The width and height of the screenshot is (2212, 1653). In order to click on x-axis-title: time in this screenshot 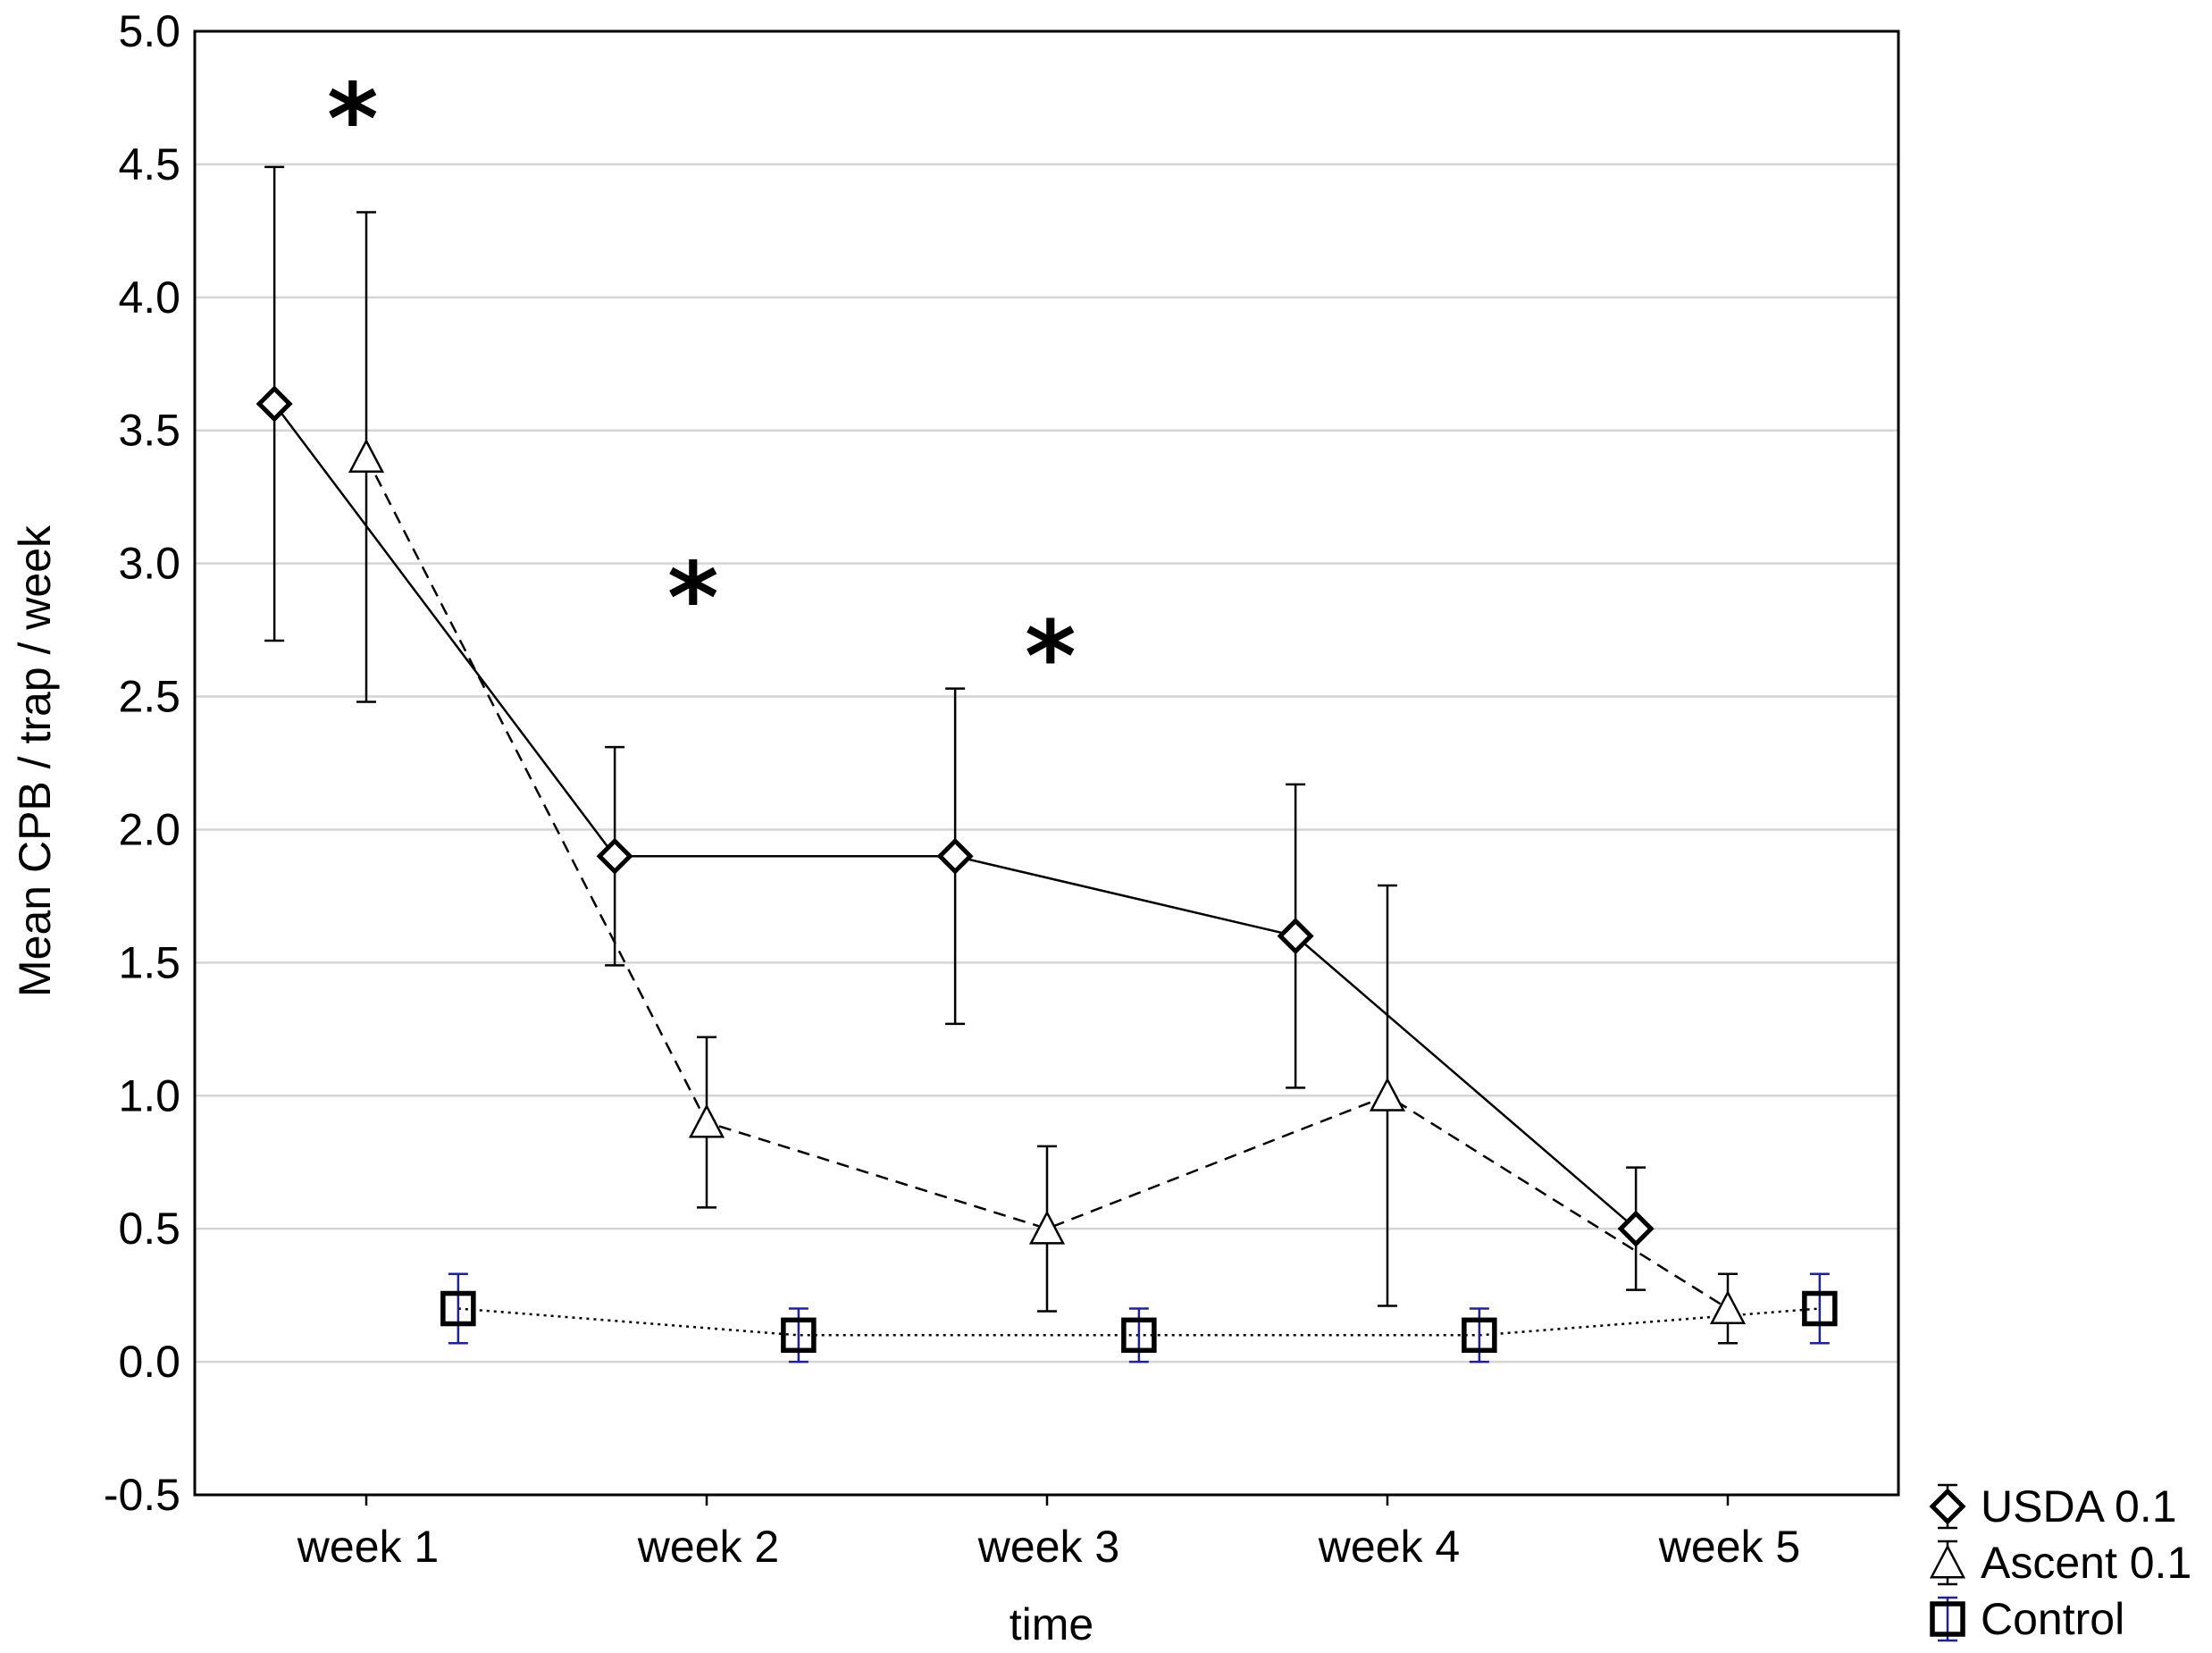, I will do `click(1051, 1624)`.